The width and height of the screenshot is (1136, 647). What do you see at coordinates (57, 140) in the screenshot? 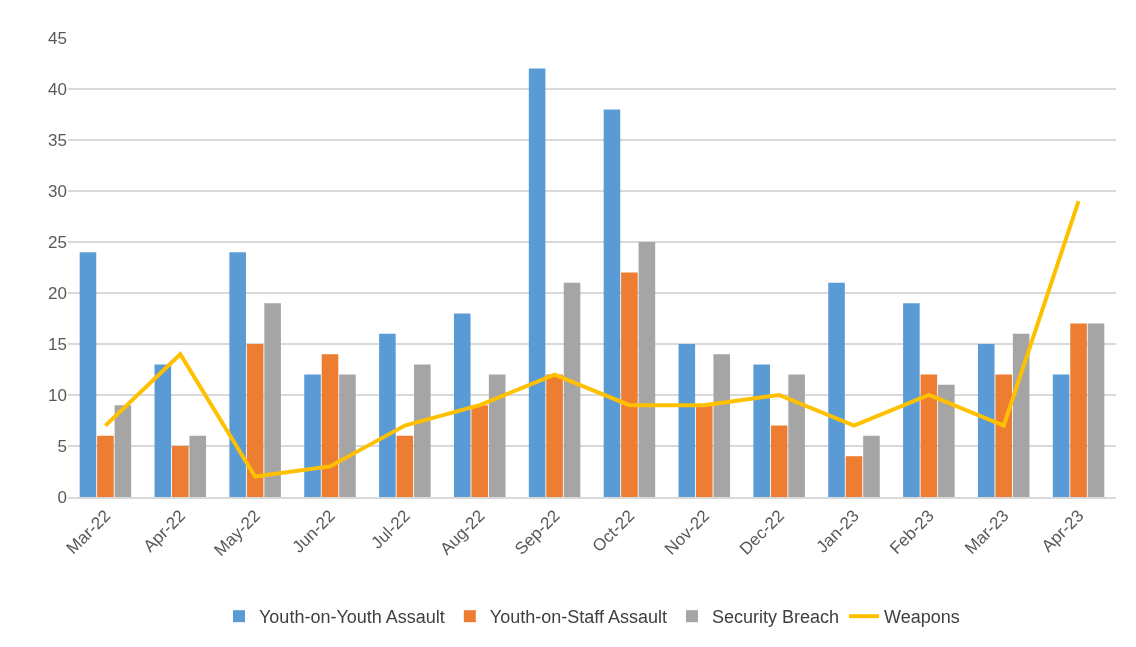
I see `y-tick-label: 35` at bounding box center [57, 140].